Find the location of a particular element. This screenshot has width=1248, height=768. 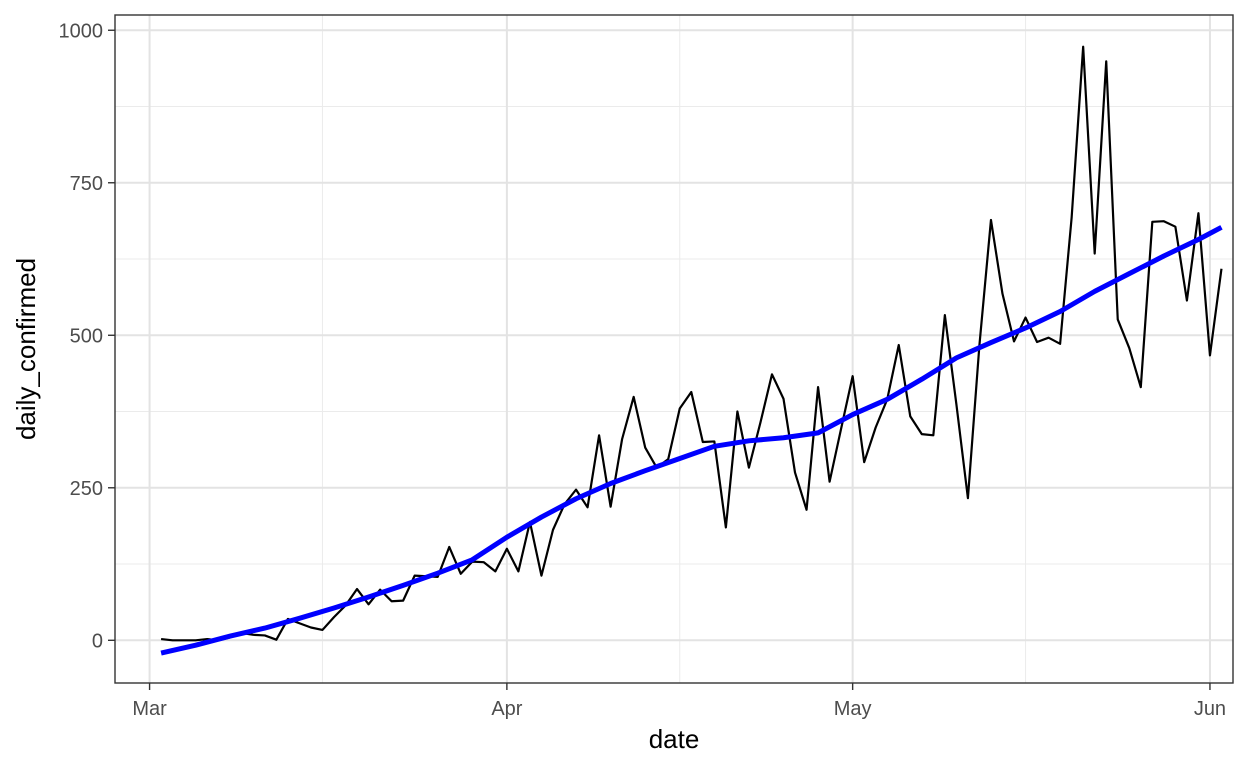

x-tick-label: Apr is located at coordinates (506, 709).